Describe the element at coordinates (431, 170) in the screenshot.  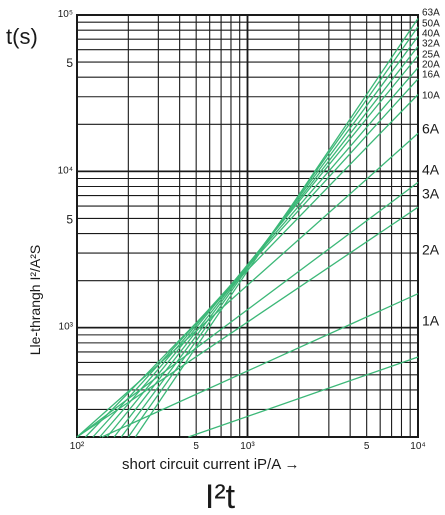
I see `series-label-4a: 4A` at that location.